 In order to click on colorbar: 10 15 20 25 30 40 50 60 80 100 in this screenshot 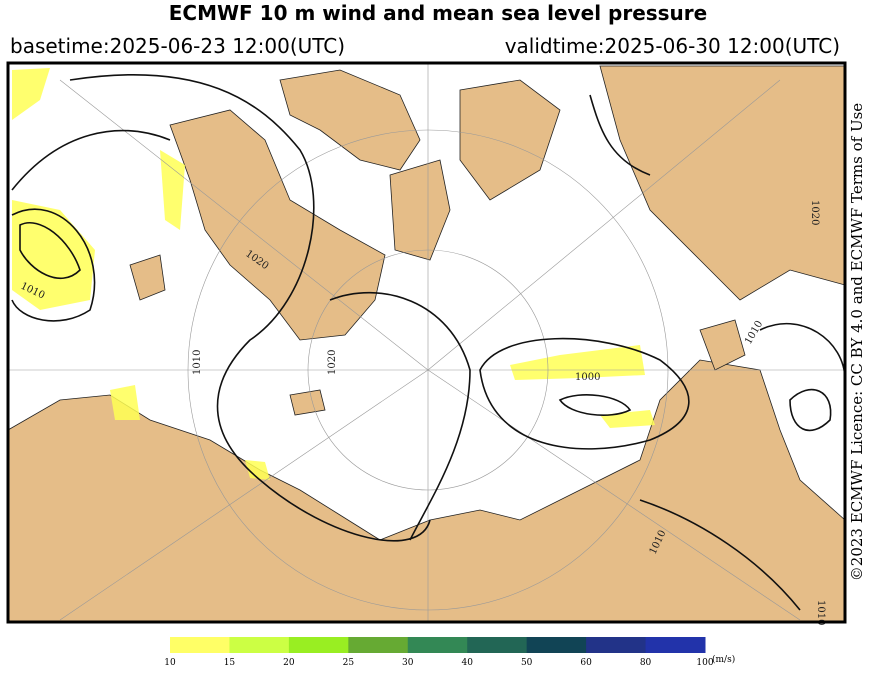, I will do `click(439, 652)`.